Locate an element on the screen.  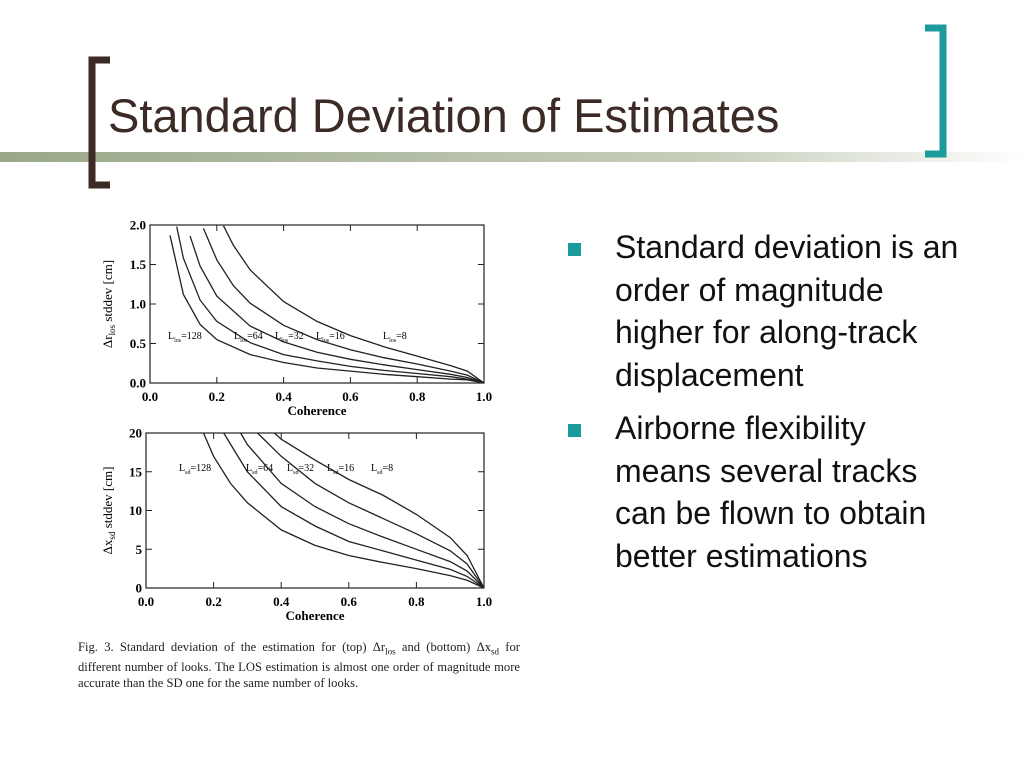
plot-frame is located at coordinates (317, 304).